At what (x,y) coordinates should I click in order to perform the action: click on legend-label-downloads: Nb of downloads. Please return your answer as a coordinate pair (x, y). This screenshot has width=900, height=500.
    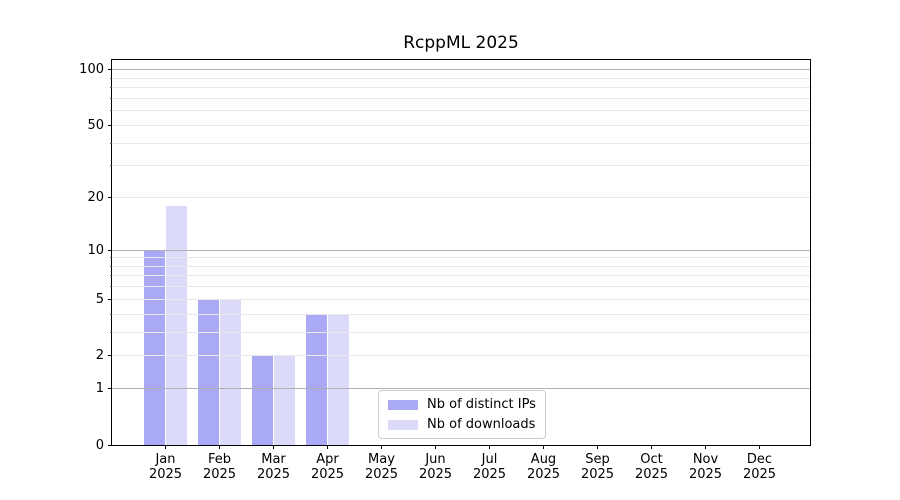
    Looking at the image, I should click on (481, 424).